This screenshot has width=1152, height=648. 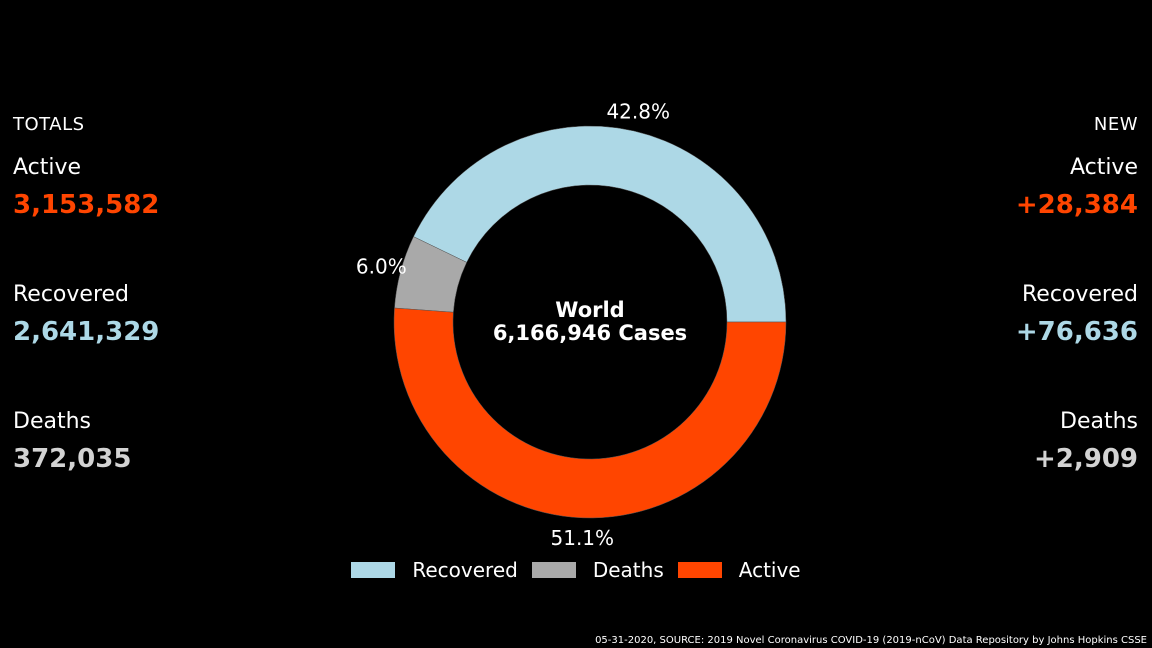 I want to click on chart-legend: Recovered Deaths Active, so click(x=576, y=570).